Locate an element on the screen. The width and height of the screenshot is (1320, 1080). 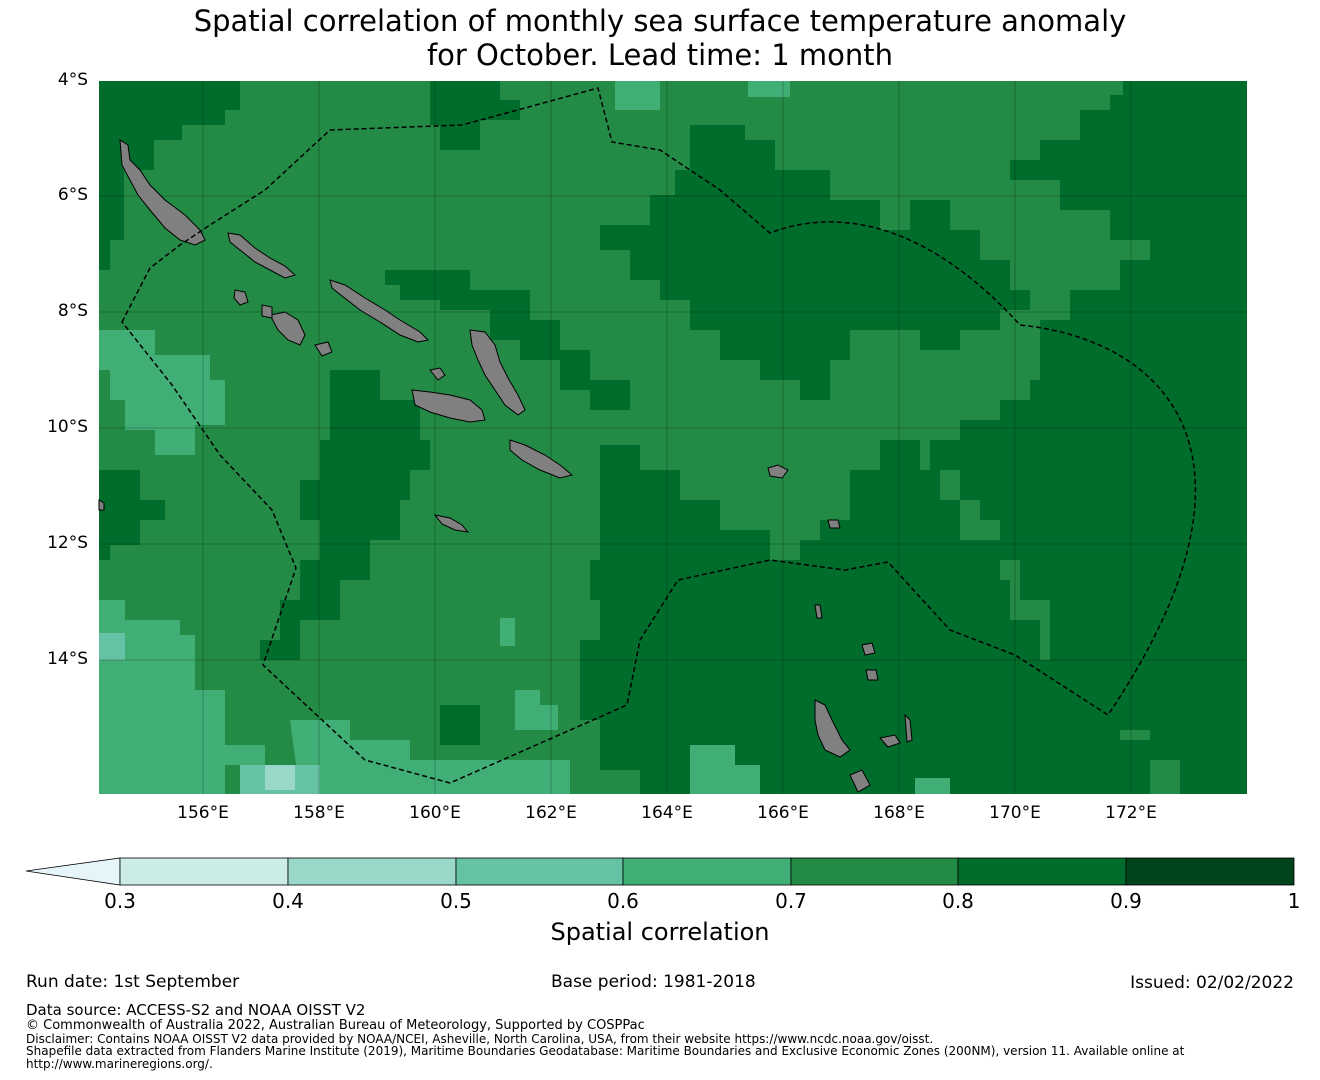
santa-isabel-island is located at coordinates (379, 311).